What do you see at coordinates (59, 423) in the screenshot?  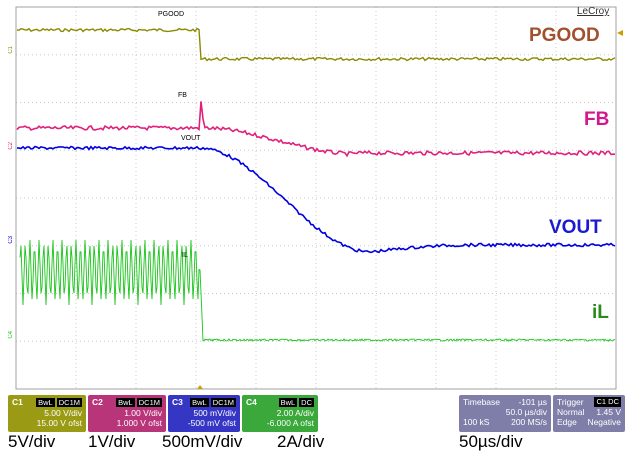 I see `c1-offset: 15.00 V ofst` at bounding box center [59, 423].